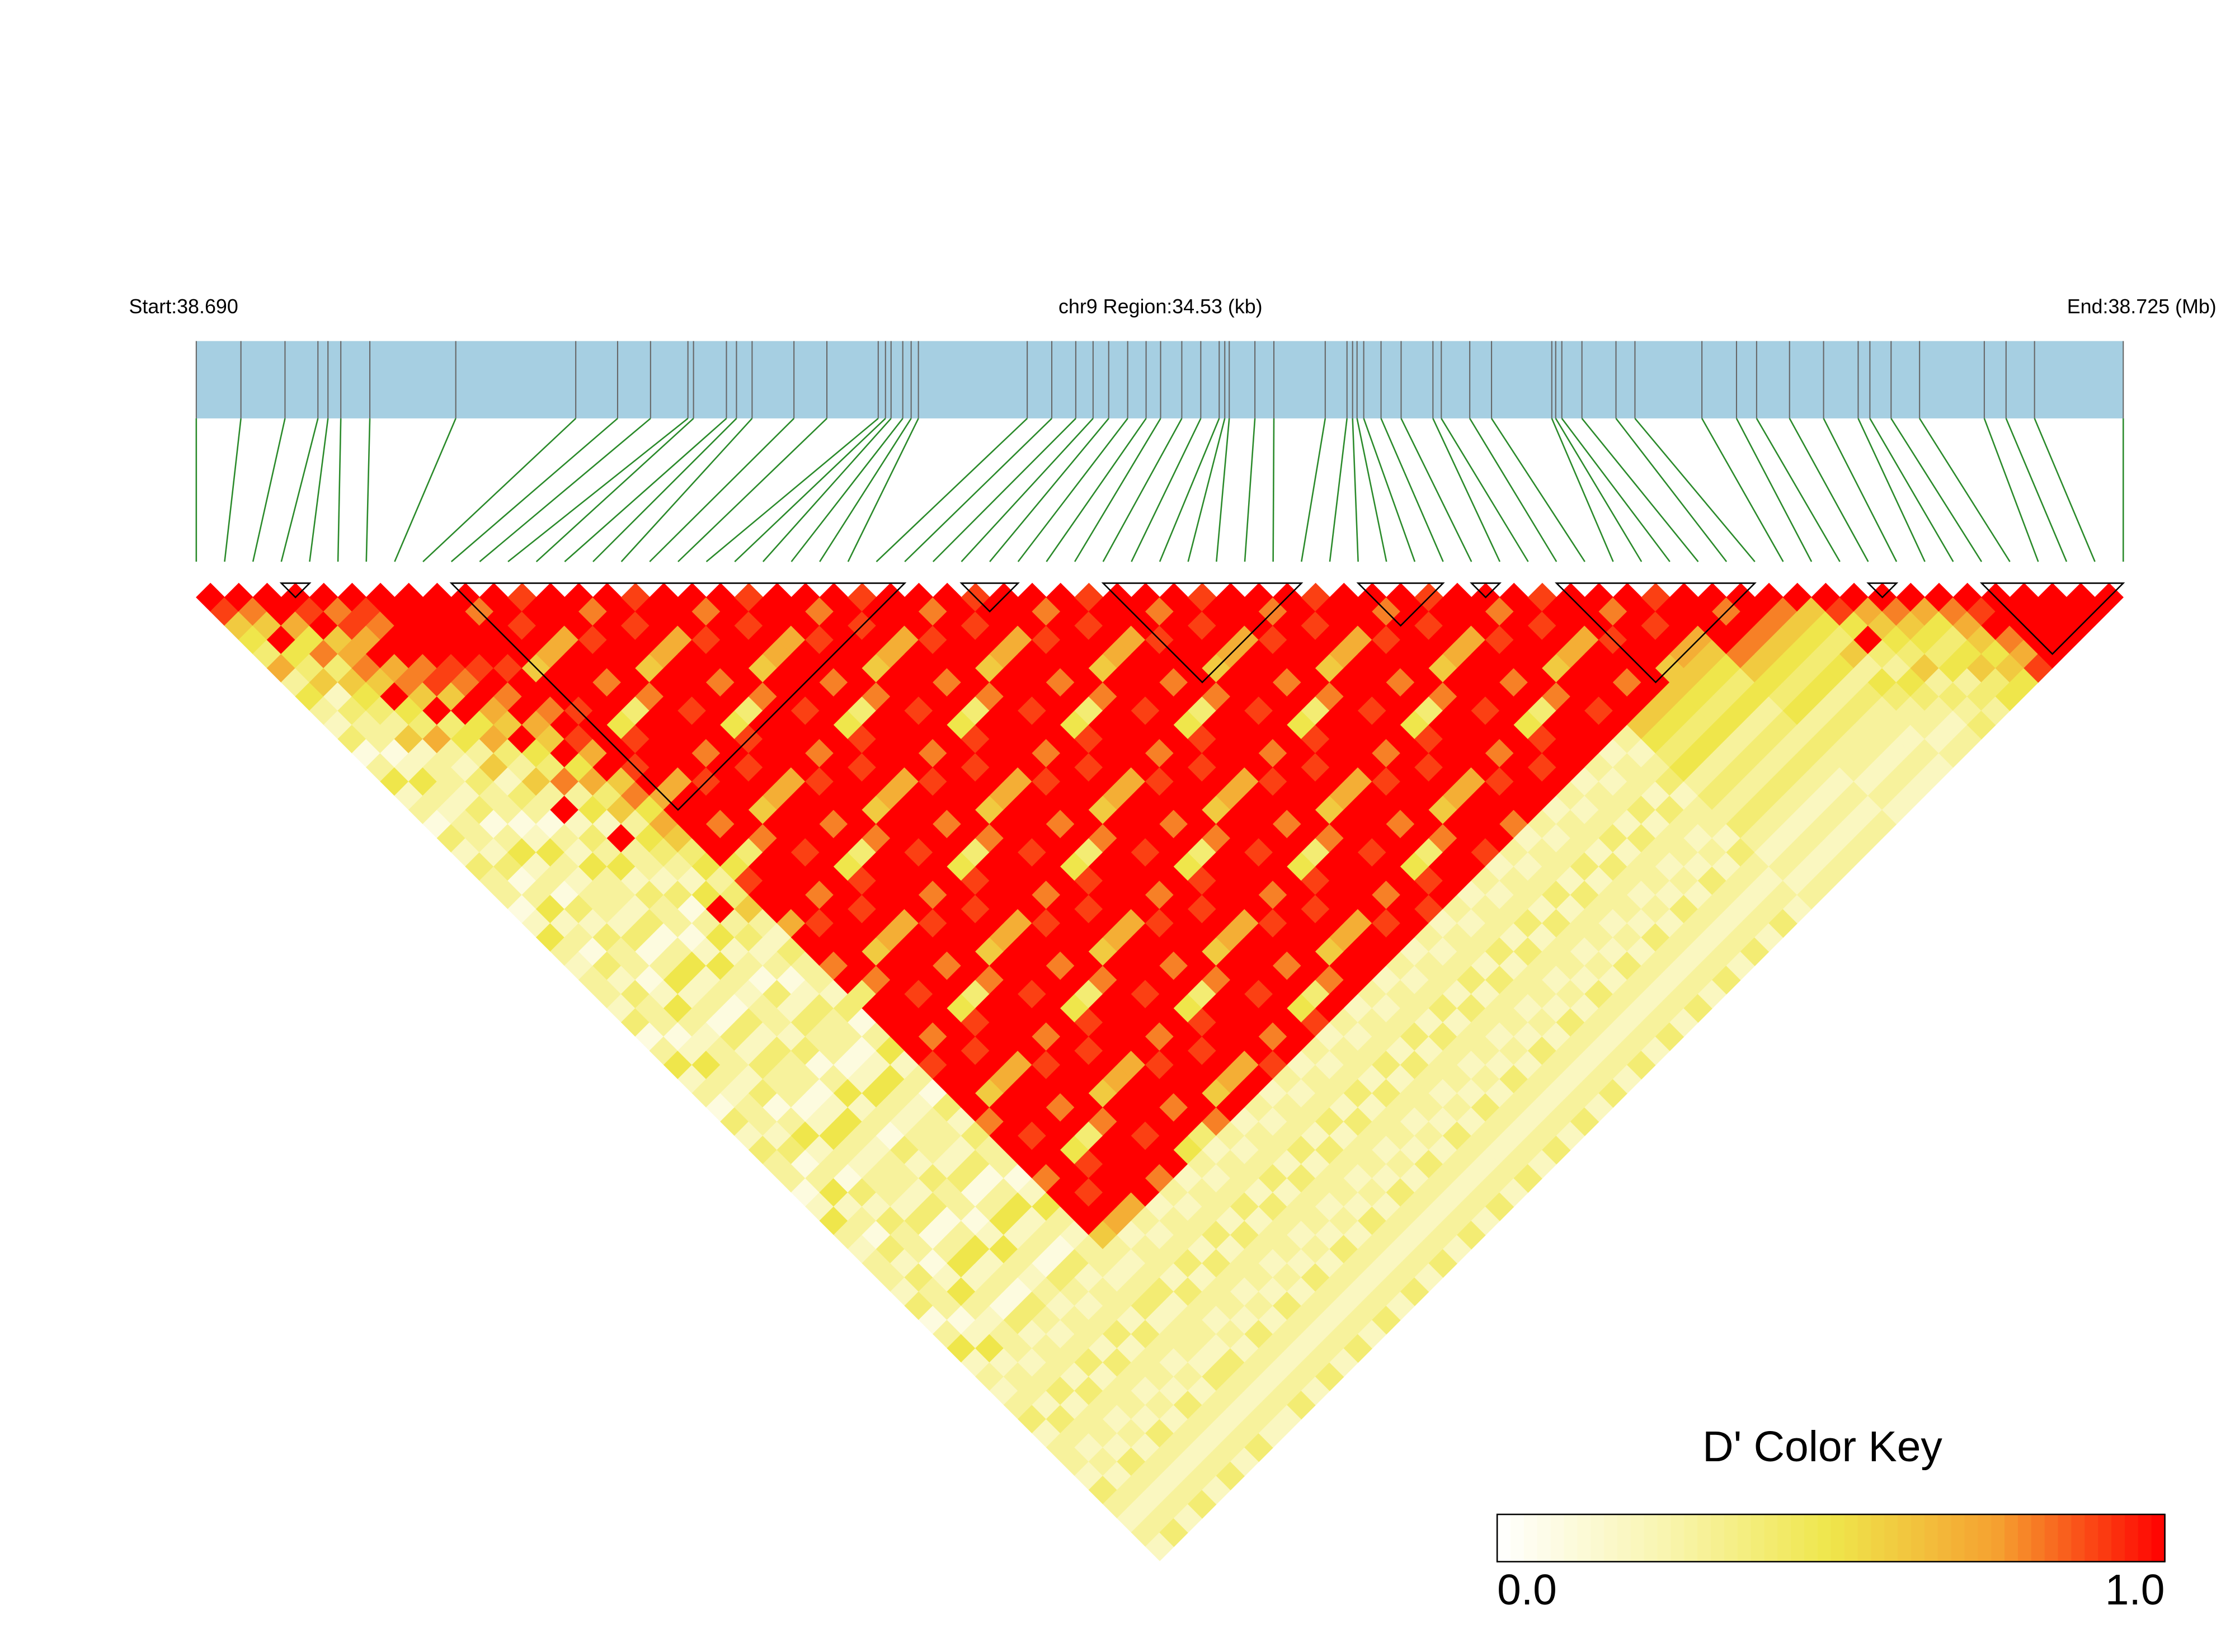 The height and width of the screenshot is (1652, 2235). What do you see at coordinates (1822, 1447) in the screenshot?
I see `colorbar-title: D' Color Key` at bounding box center [1822, 1447].